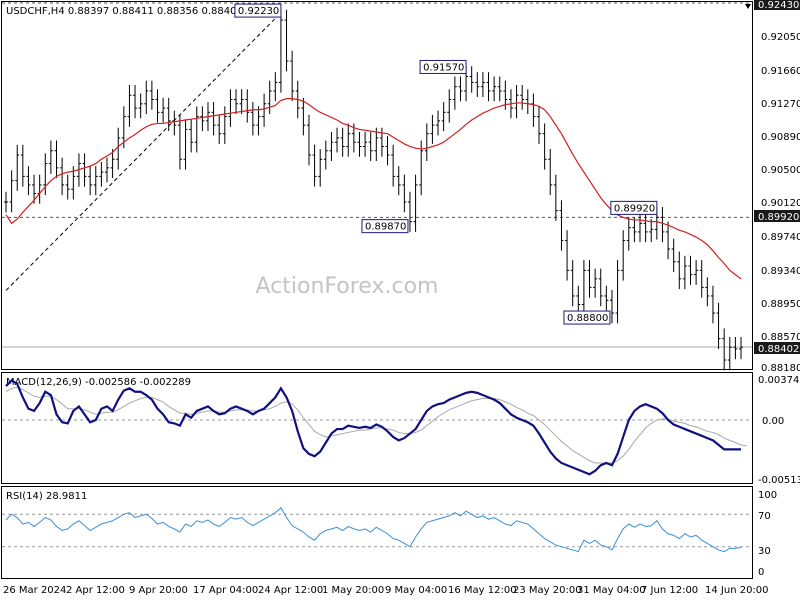 This screenshot has width=800, height=604. Describe the element at coordinates (779, 380) in the screenshot. I see `macd-tick: 0.003747` at that location.